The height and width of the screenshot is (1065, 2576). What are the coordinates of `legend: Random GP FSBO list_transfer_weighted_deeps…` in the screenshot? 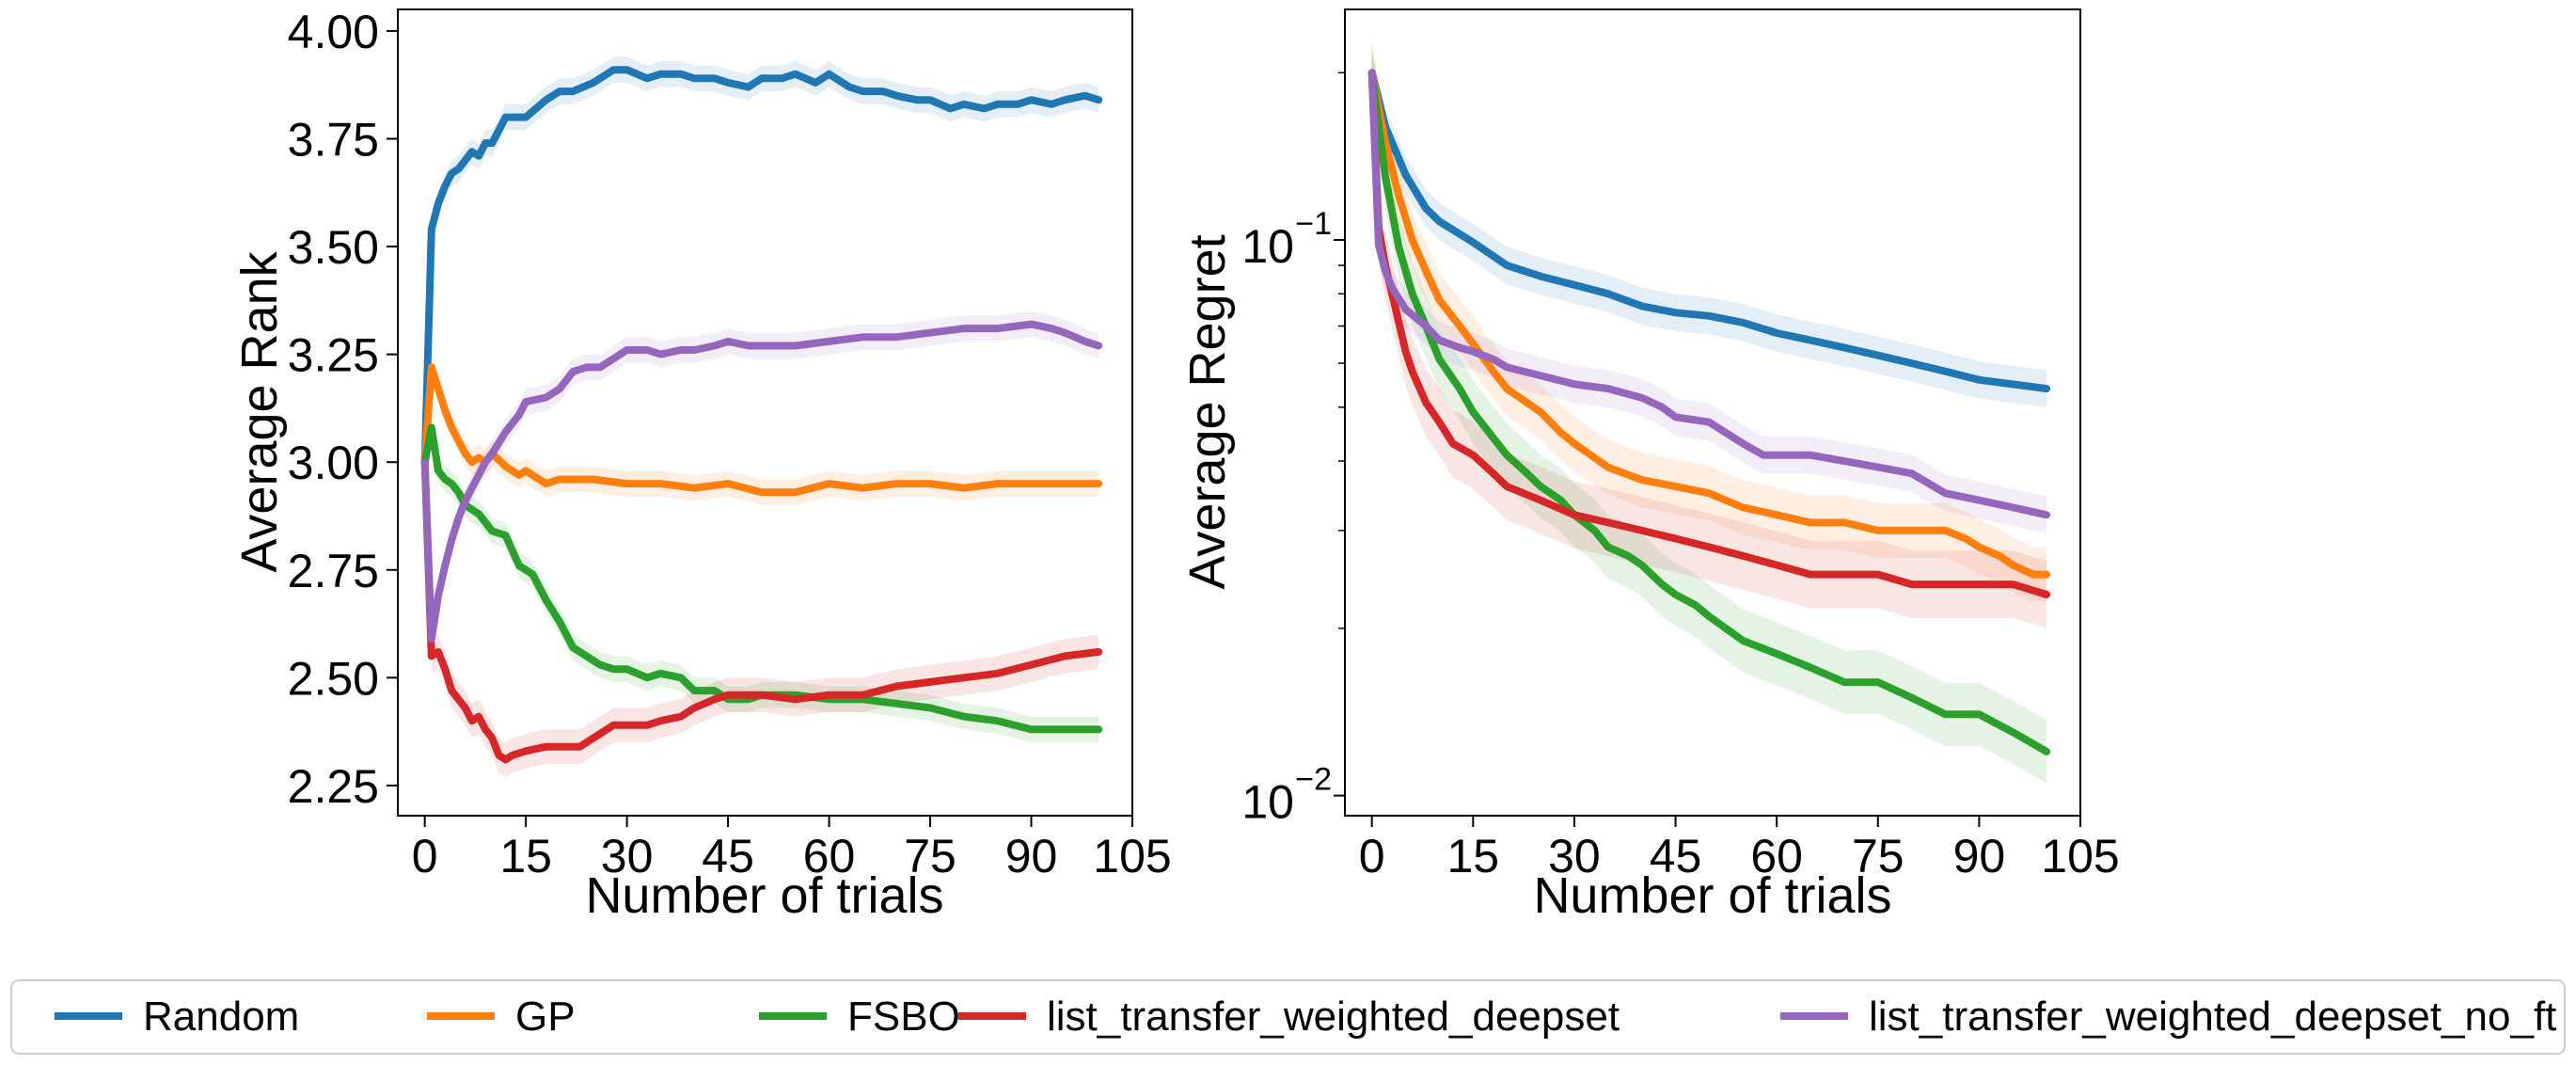 It's located at (1288, 1017).